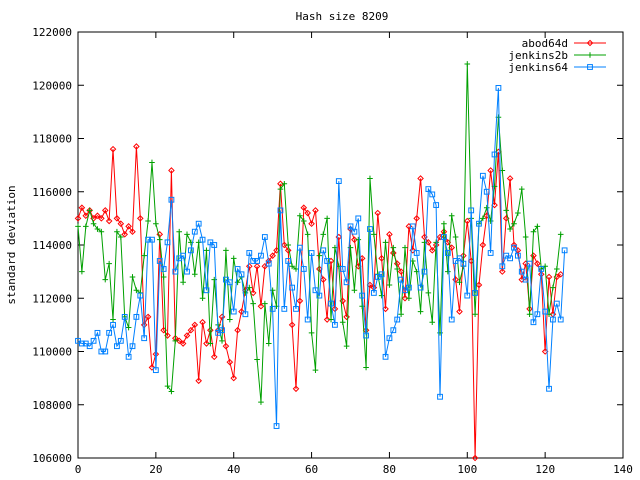 This screenshot has width=640, height=480. What do you see at coordinates (389, 469) in the screenshot?
I see `x-tick-label: 80` at bounding box center [389, 469].